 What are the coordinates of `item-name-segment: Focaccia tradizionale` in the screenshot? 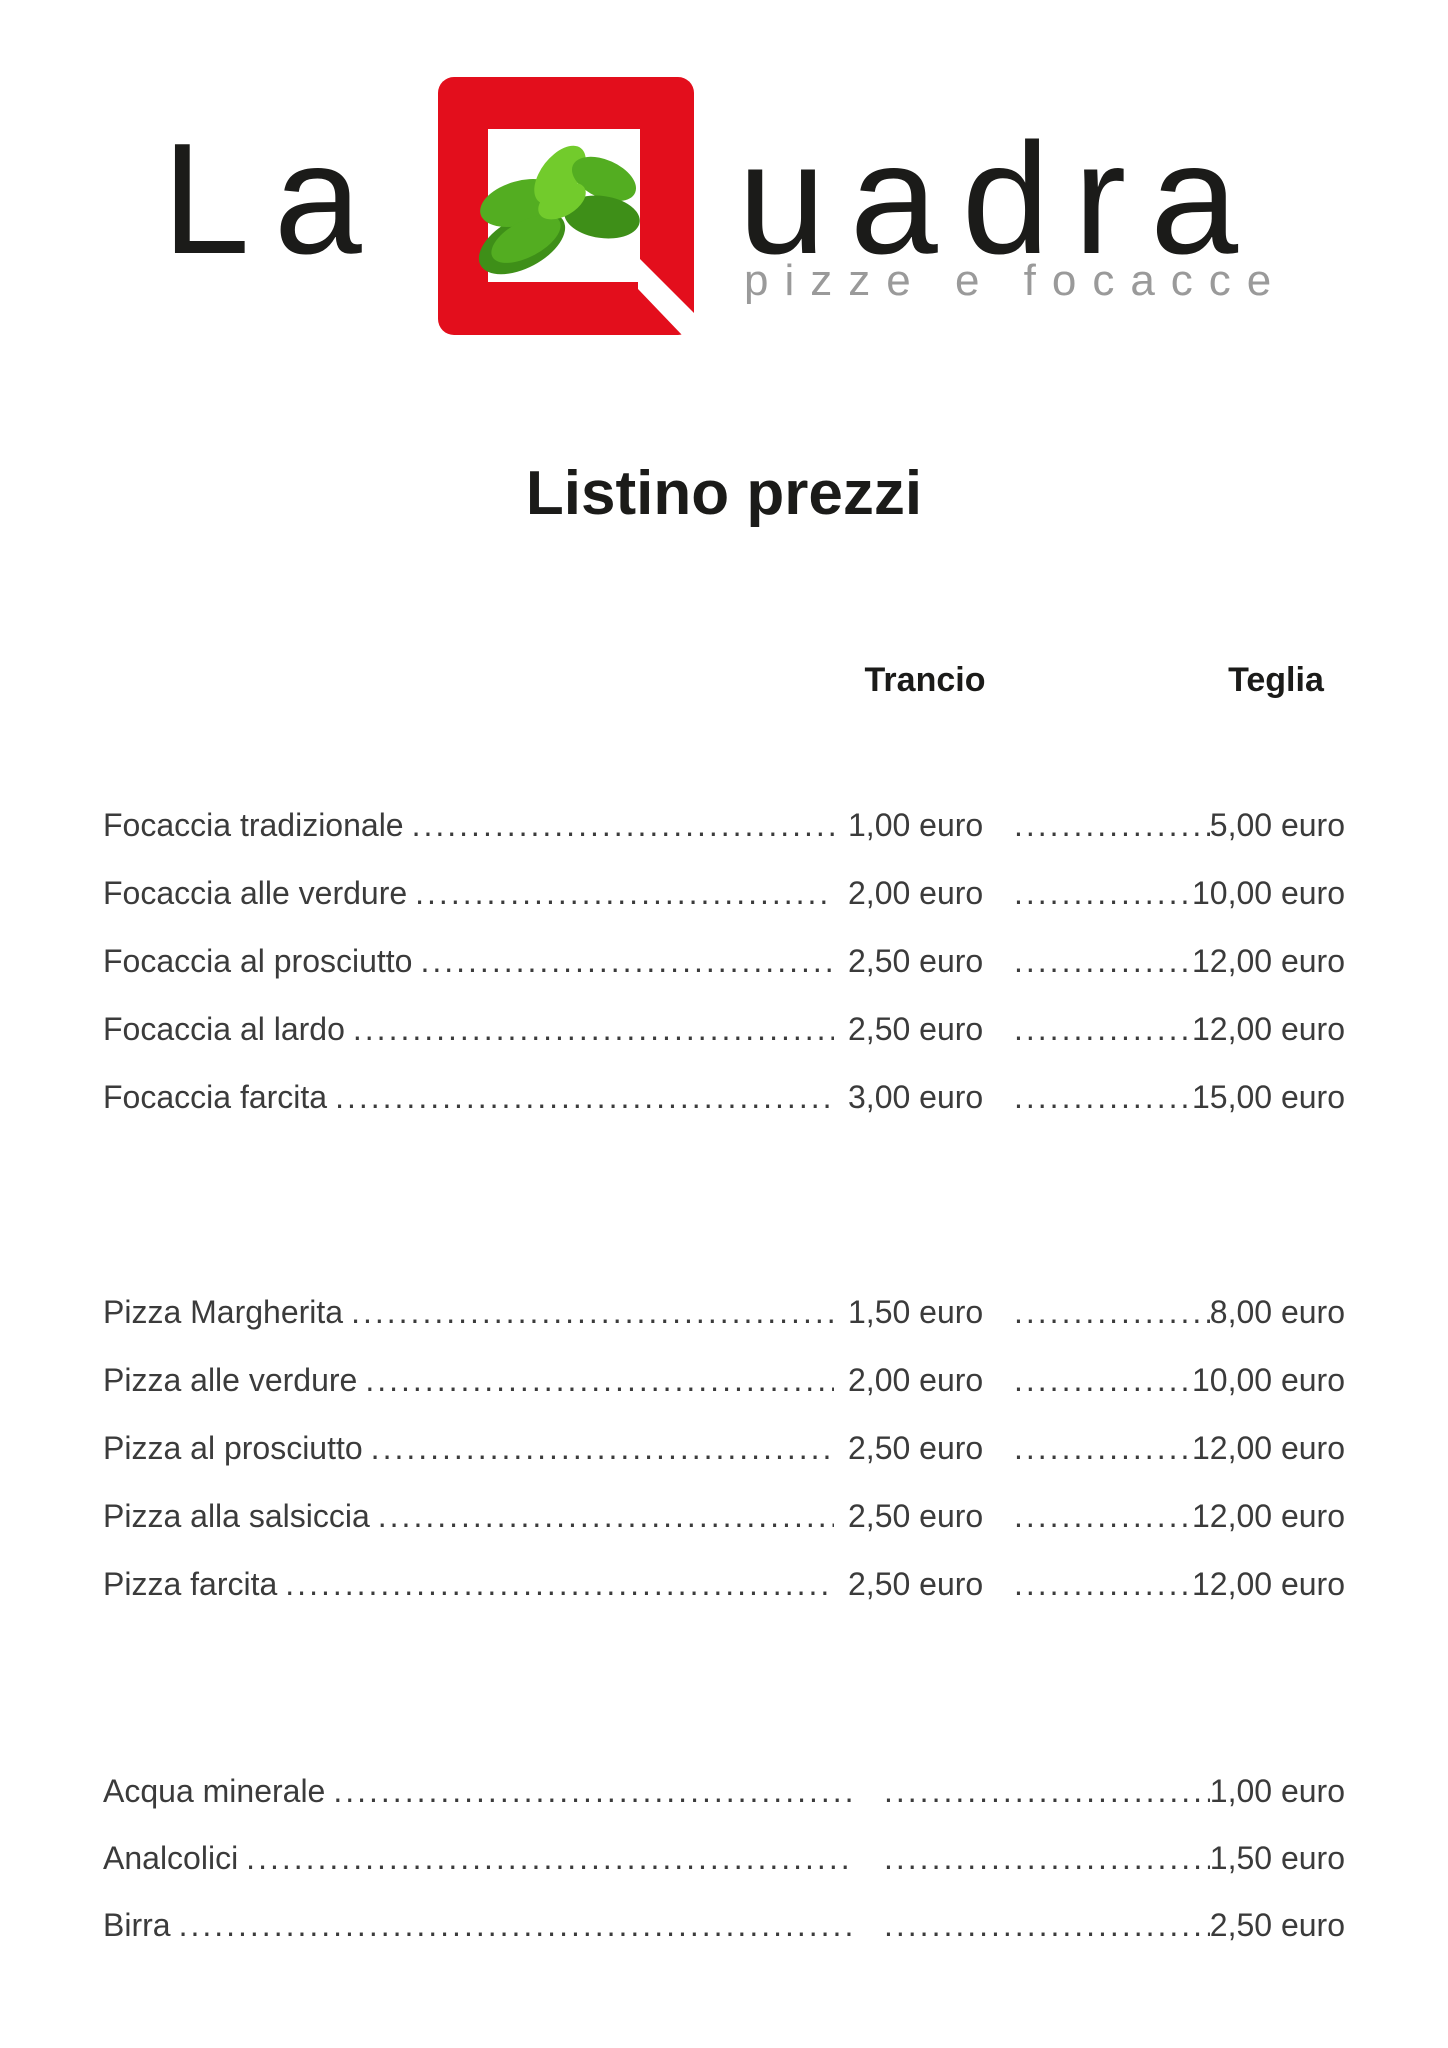 It's located at (475, 825).